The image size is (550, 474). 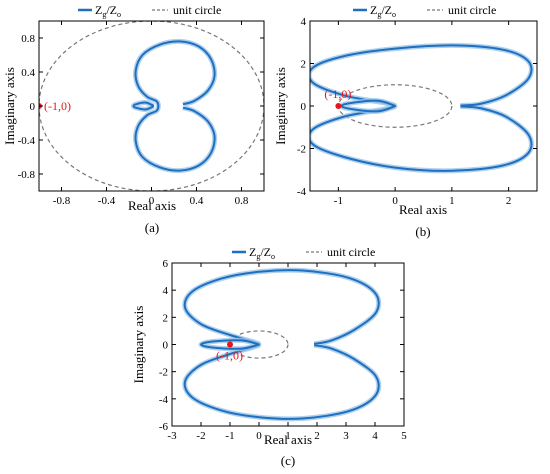 I want to click on unit-circle, so click(x=259, y=344).